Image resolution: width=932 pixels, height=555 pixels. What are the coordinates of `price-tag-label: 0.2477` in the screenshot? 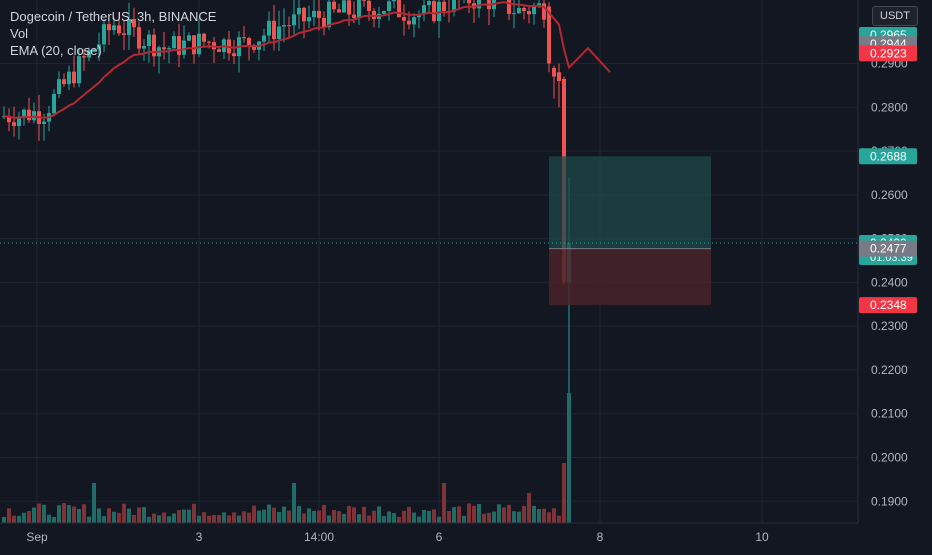 It's located at (888, 249).